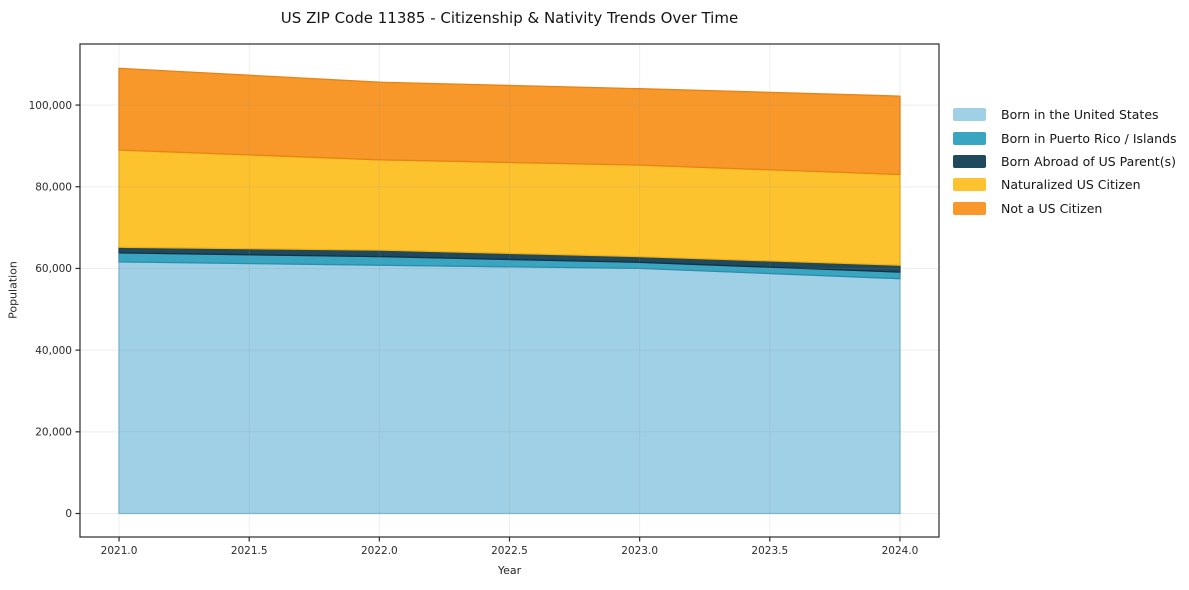 The image size is (1189, 590). I want to click on legend-item-2: Born Abroad of US Parent(s), so click(1065, 161).